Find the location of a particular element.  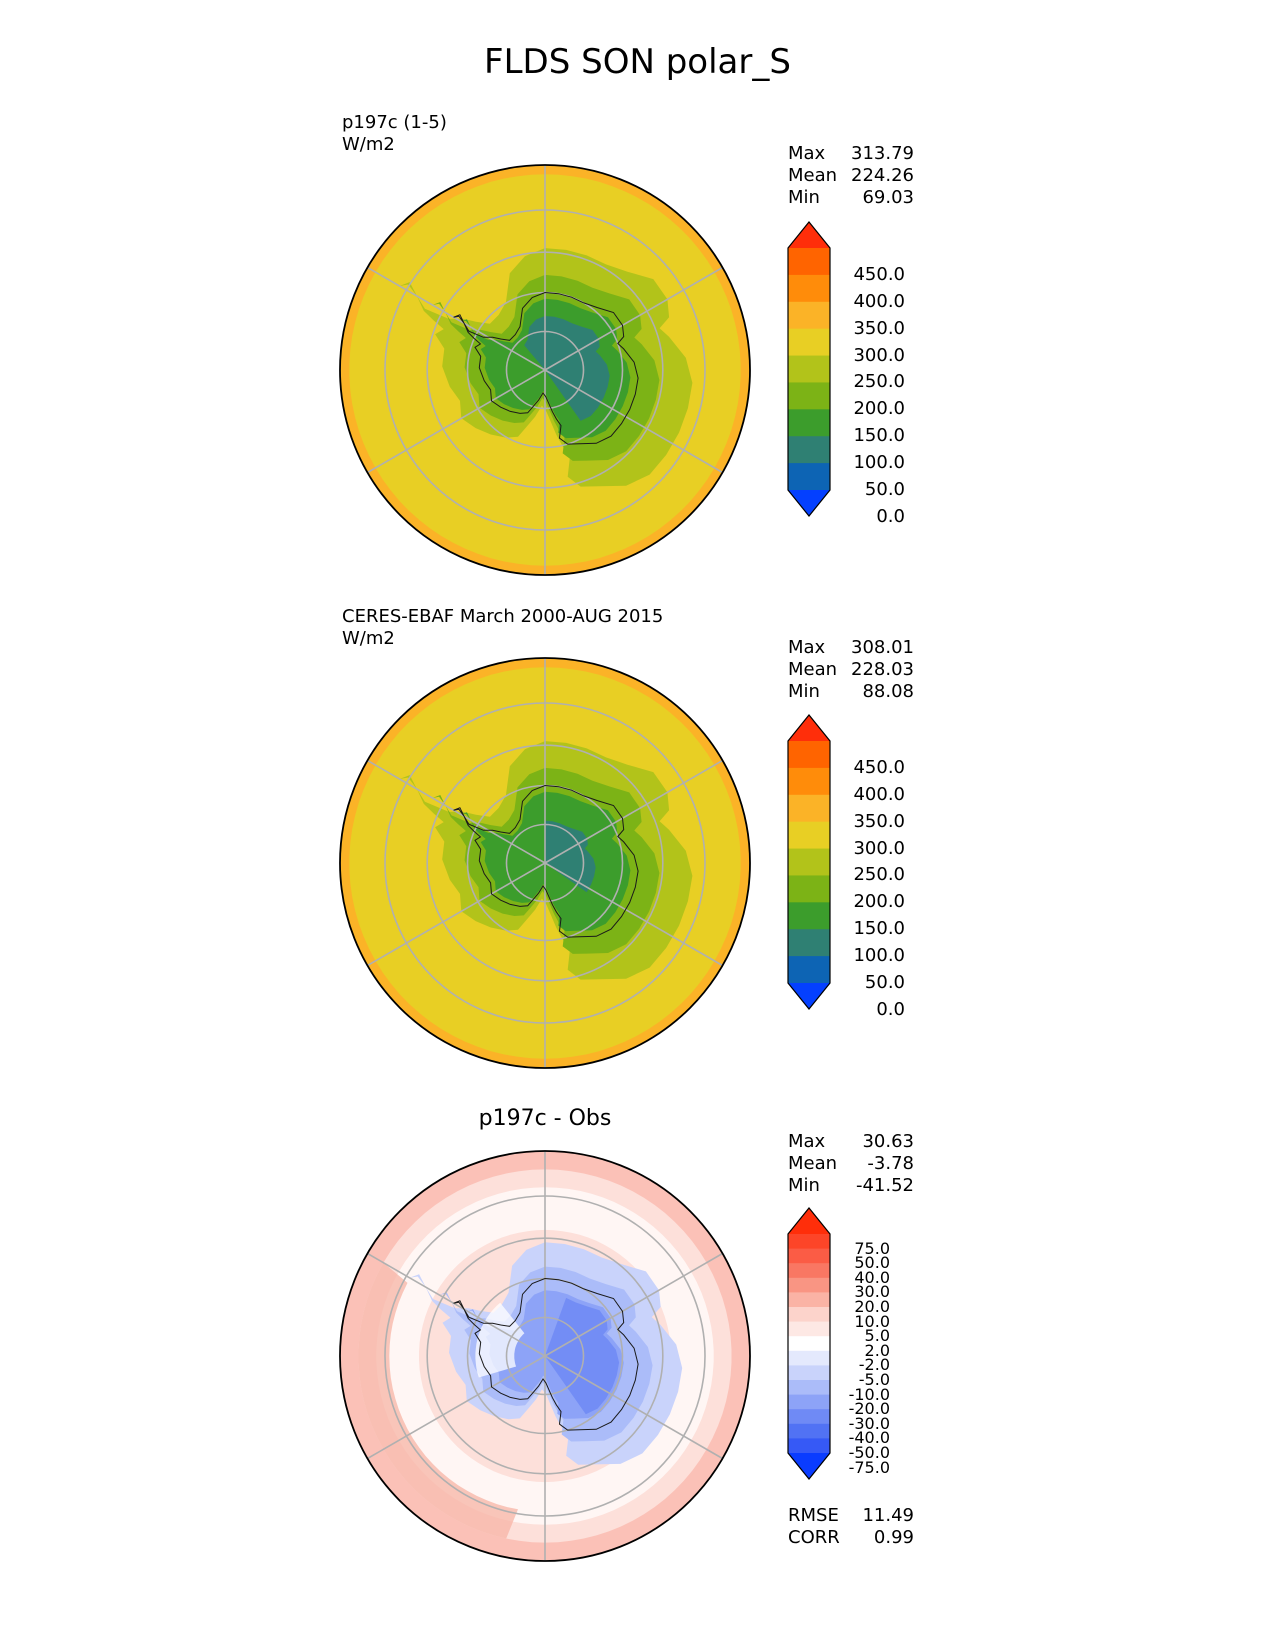

stat-value: 88.08 is located at coordinates (888, 691).